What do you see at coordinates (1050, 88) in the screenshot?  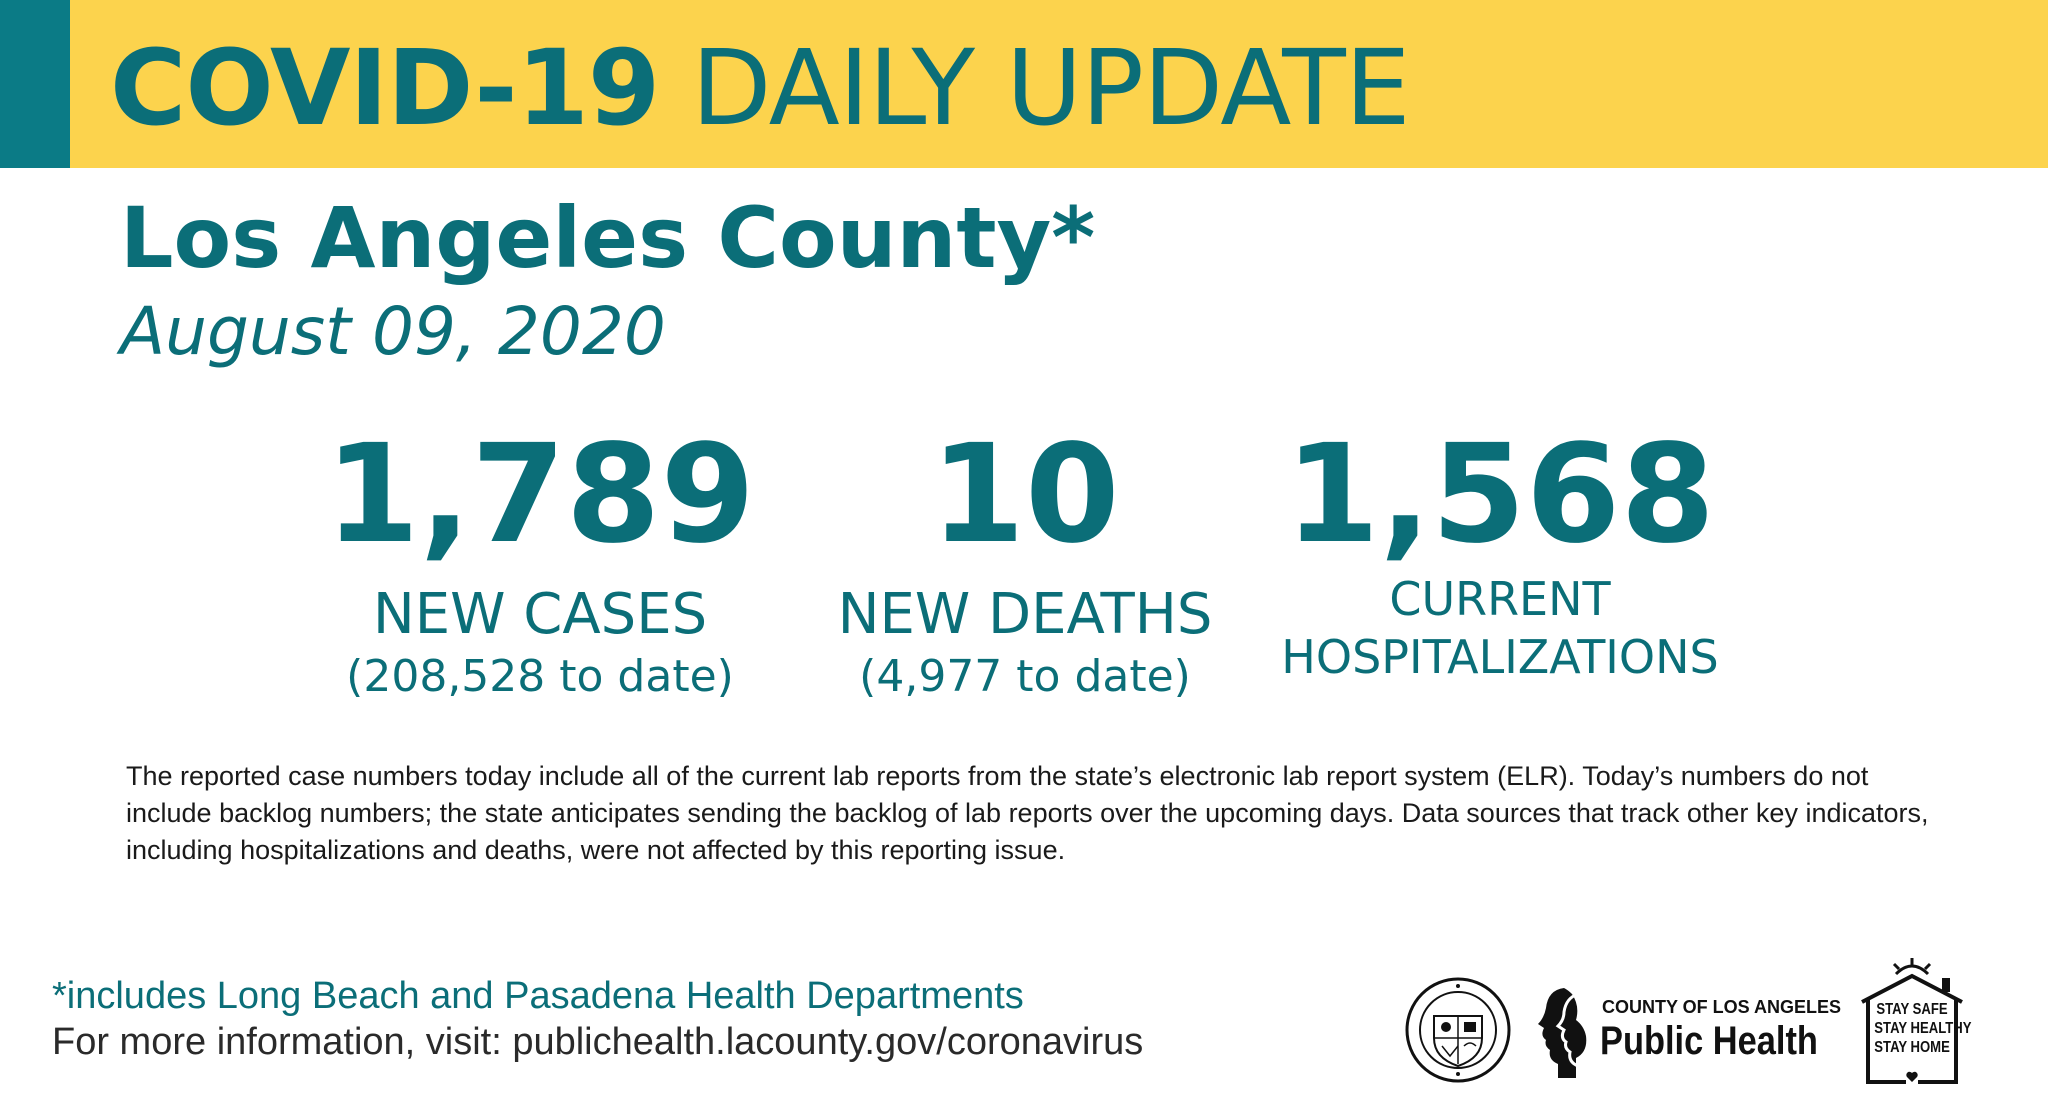 I see `banner-title-rest: DAILY UPDATE` at bounding box center [1050, 88].